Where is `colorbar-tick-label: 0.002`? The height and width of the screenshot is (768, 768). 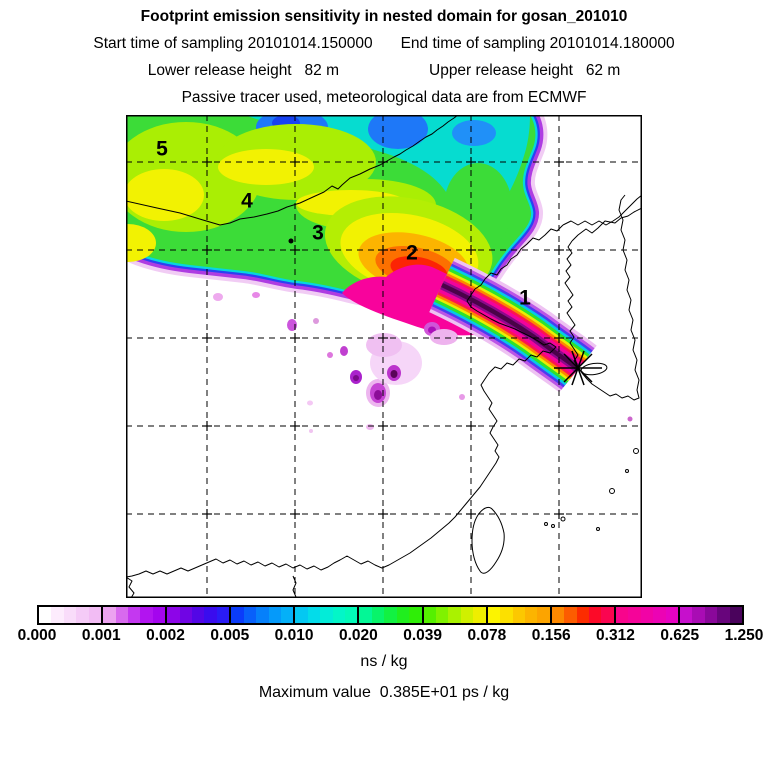
colorbar-tick-label: 0.002 is located at coordinates (165, 635).